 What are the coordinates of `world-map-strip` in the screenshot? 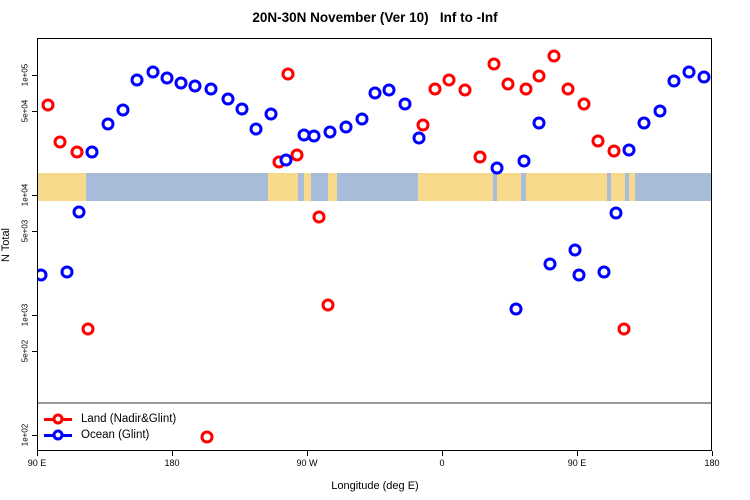 It's located at (374, 187).